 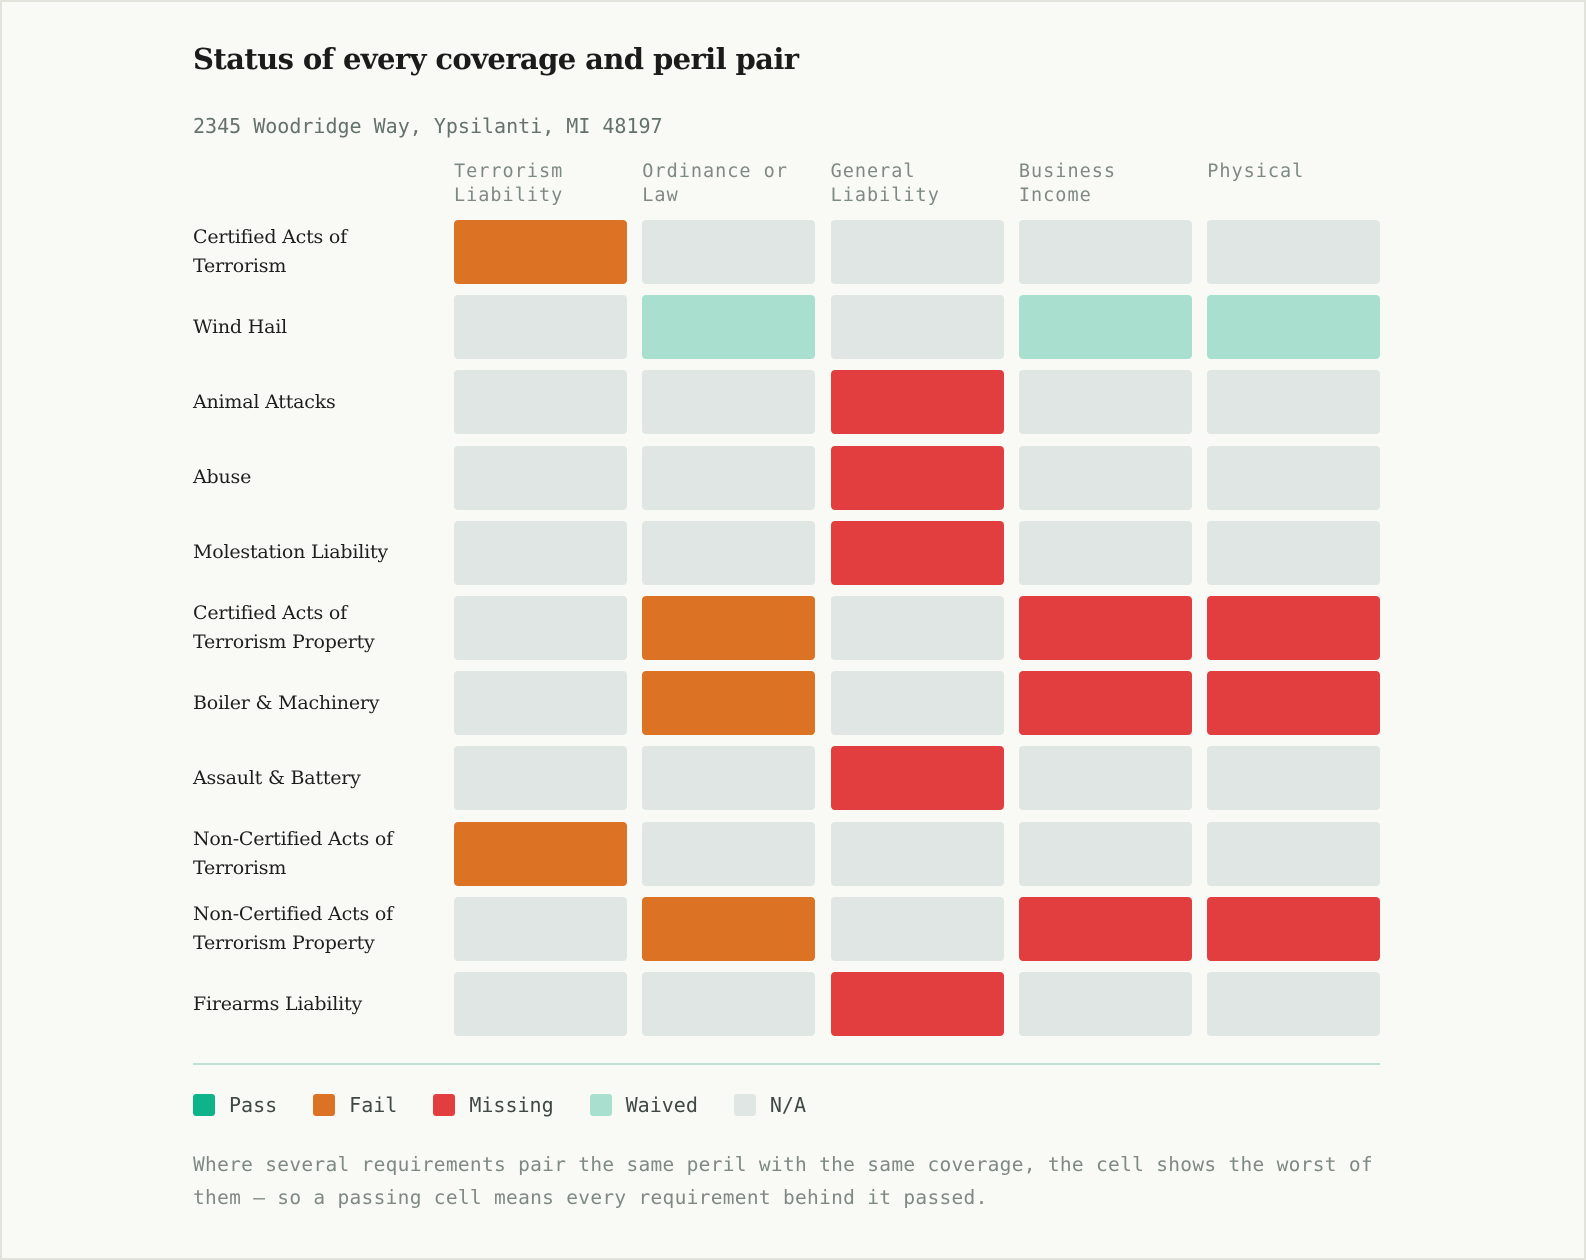 What do you see at coordinates (1294, 928) in the screenshot?
I see `heatmap-cell-non-certified-acts-of-terrorism-property-physical` at bounding box center [1294, 928].